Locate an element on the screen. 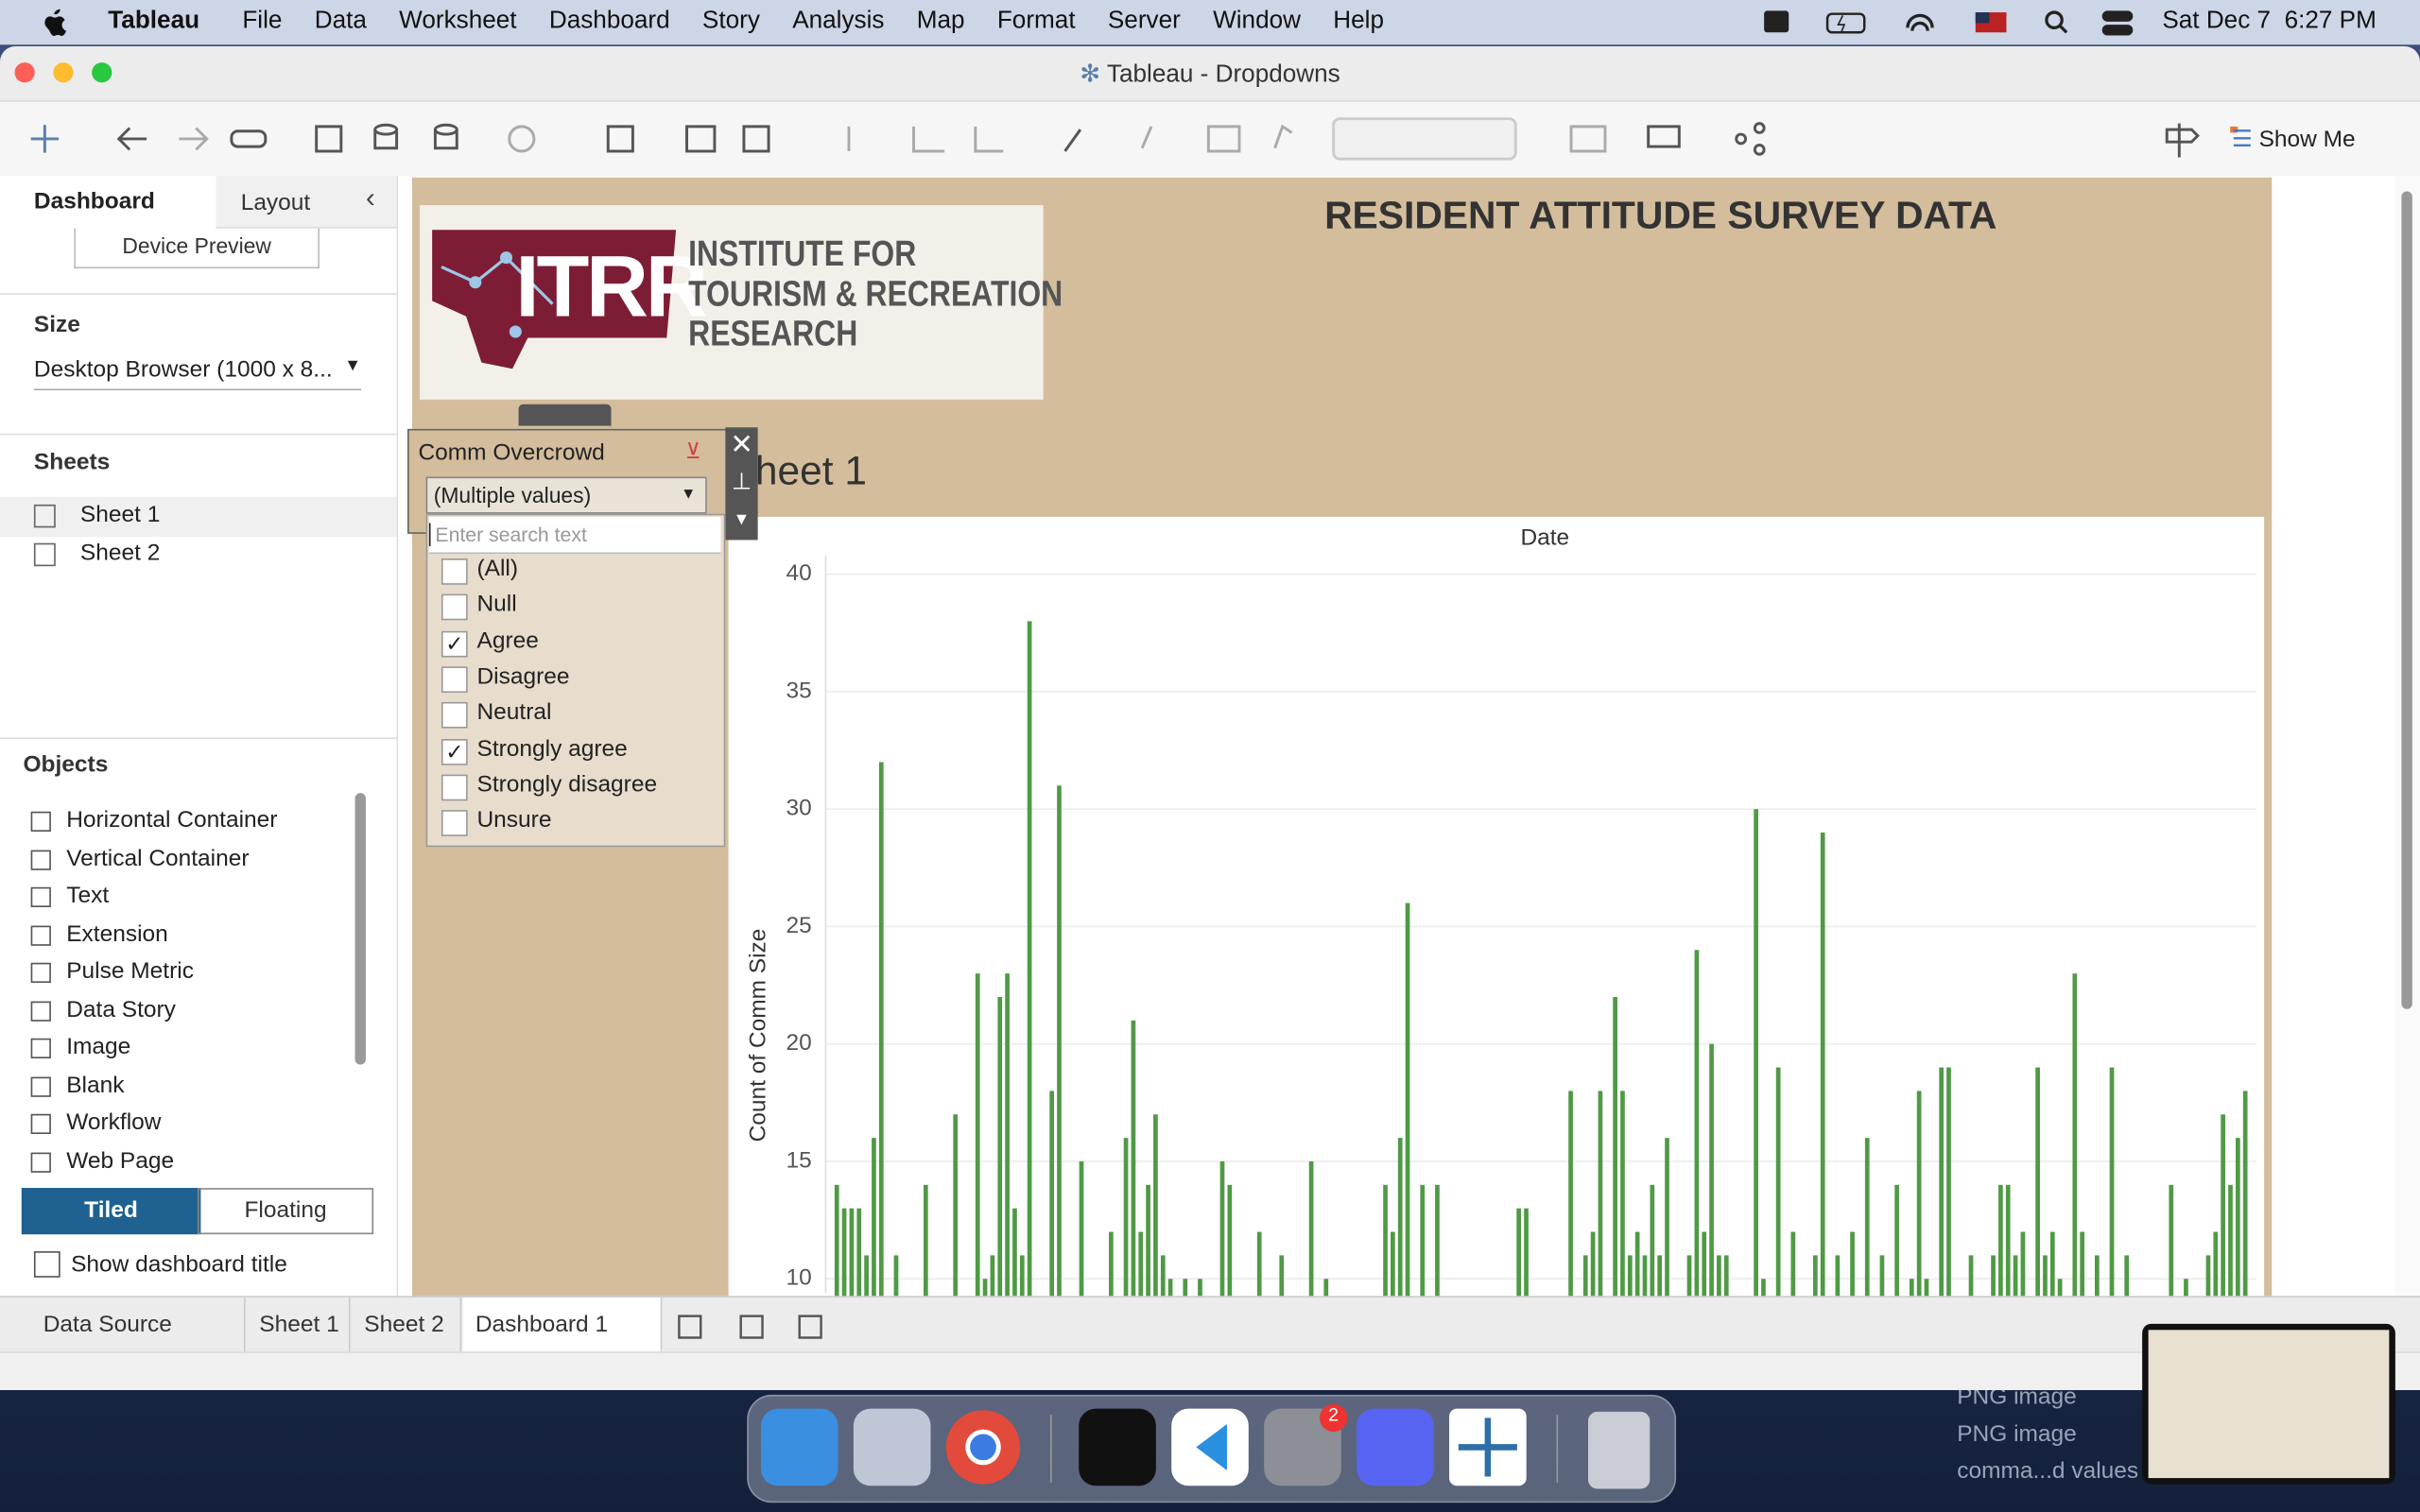 This screenshot has width=2420, height=1512. sheet-tab: Dashboard 1 is located at coordinates (562, 1324).